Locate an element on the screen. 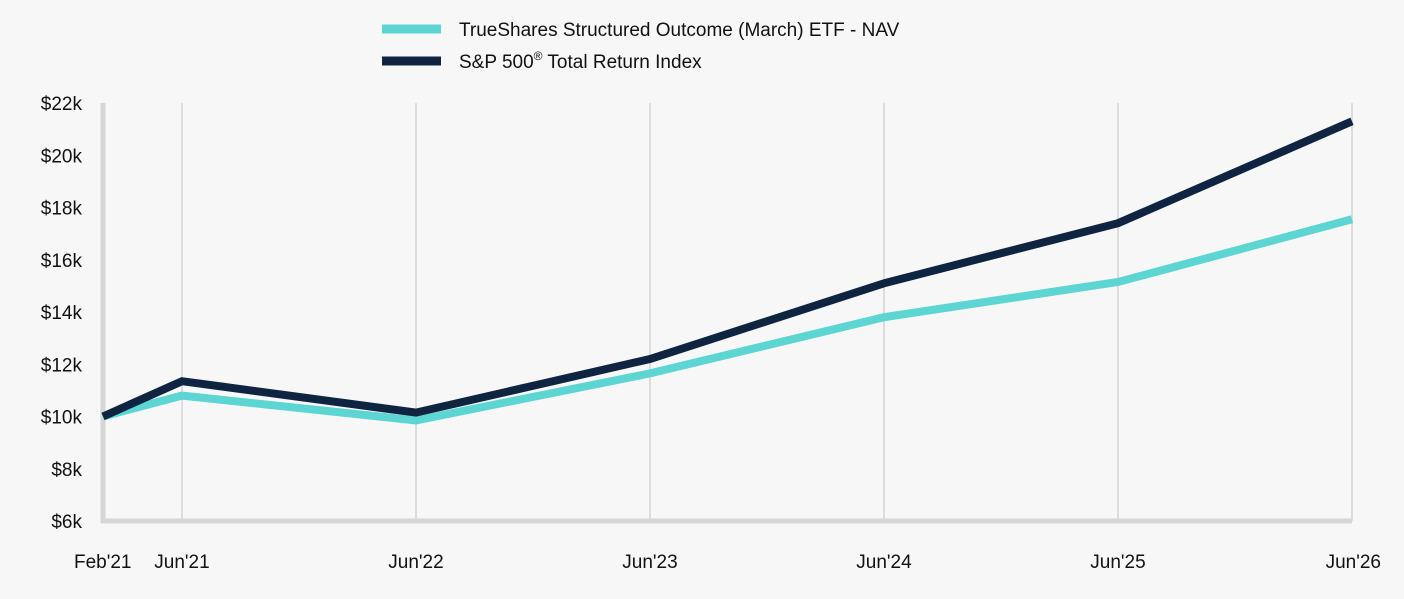 Image resolution: width=1404 pixels, height=599 pixels. x-tick-label: Jun'26 is located at coordinates (1353, 562).